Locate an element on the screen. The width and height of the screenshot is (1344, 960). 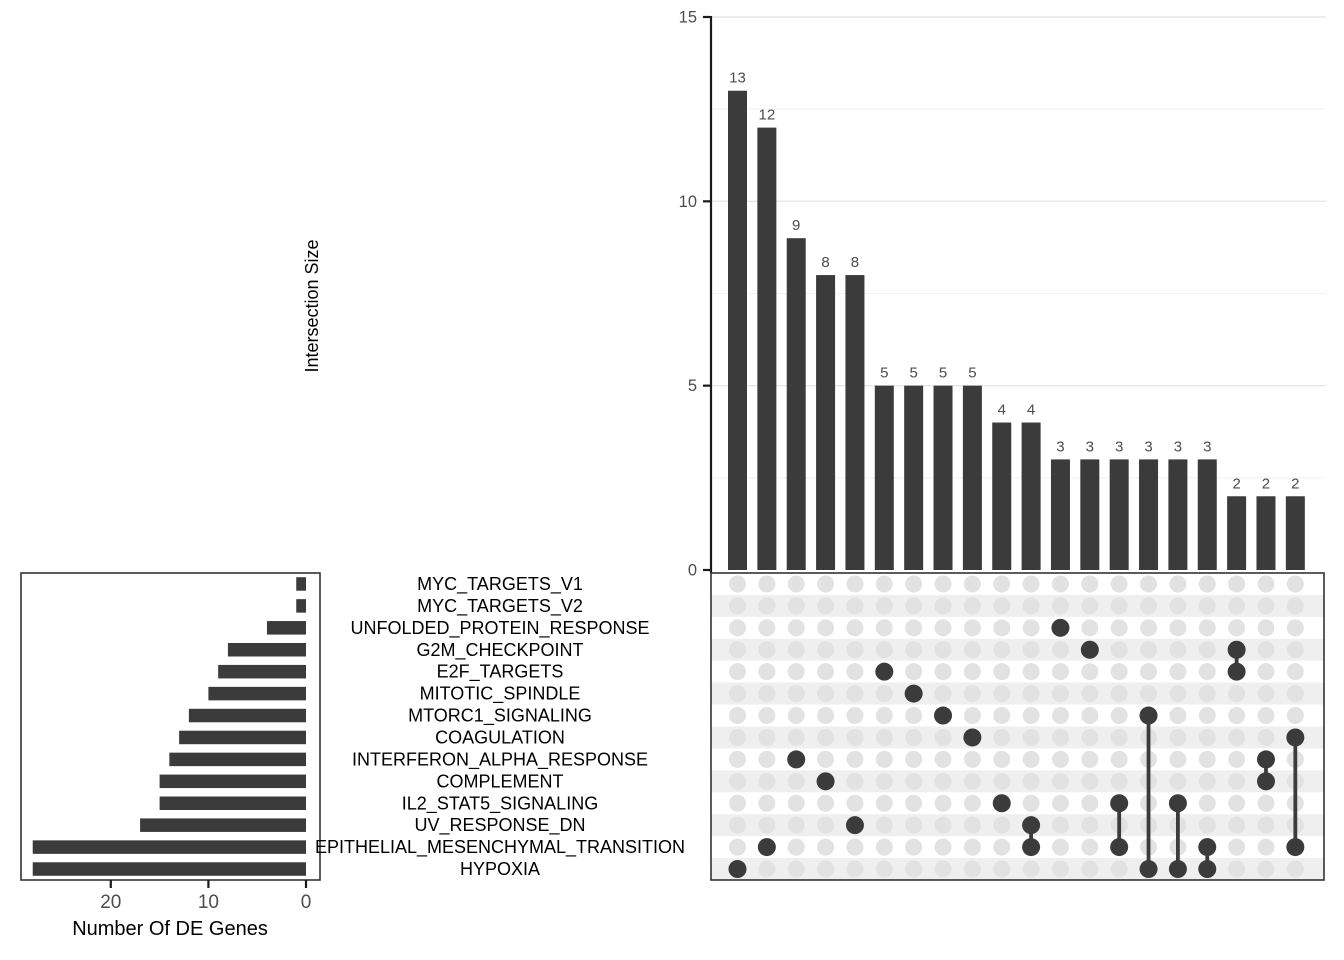
set-label: COMPLEMENT is located at coordinates (499, 781).